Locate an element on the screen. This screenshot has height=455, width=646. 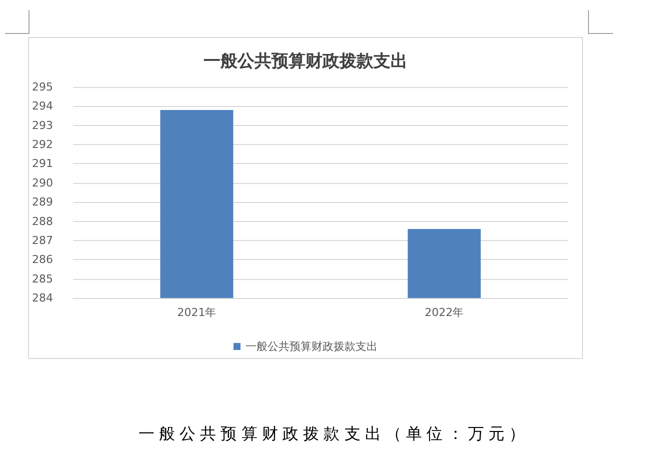
legend-label: 一般公共预算财政拨款支出 is located at coordinates (312, 346).